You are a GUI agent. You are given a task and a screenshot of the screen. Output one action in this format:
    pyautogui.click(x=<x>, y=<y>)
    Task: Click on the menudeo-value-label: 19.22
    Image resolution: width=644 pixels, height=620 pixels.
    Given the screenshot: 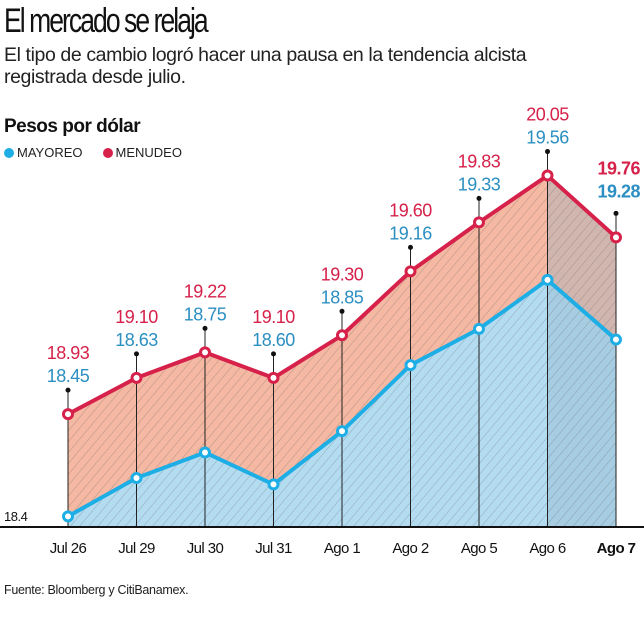 What is the action you would take?
    pyautogui.click(x=205, y=291)
    